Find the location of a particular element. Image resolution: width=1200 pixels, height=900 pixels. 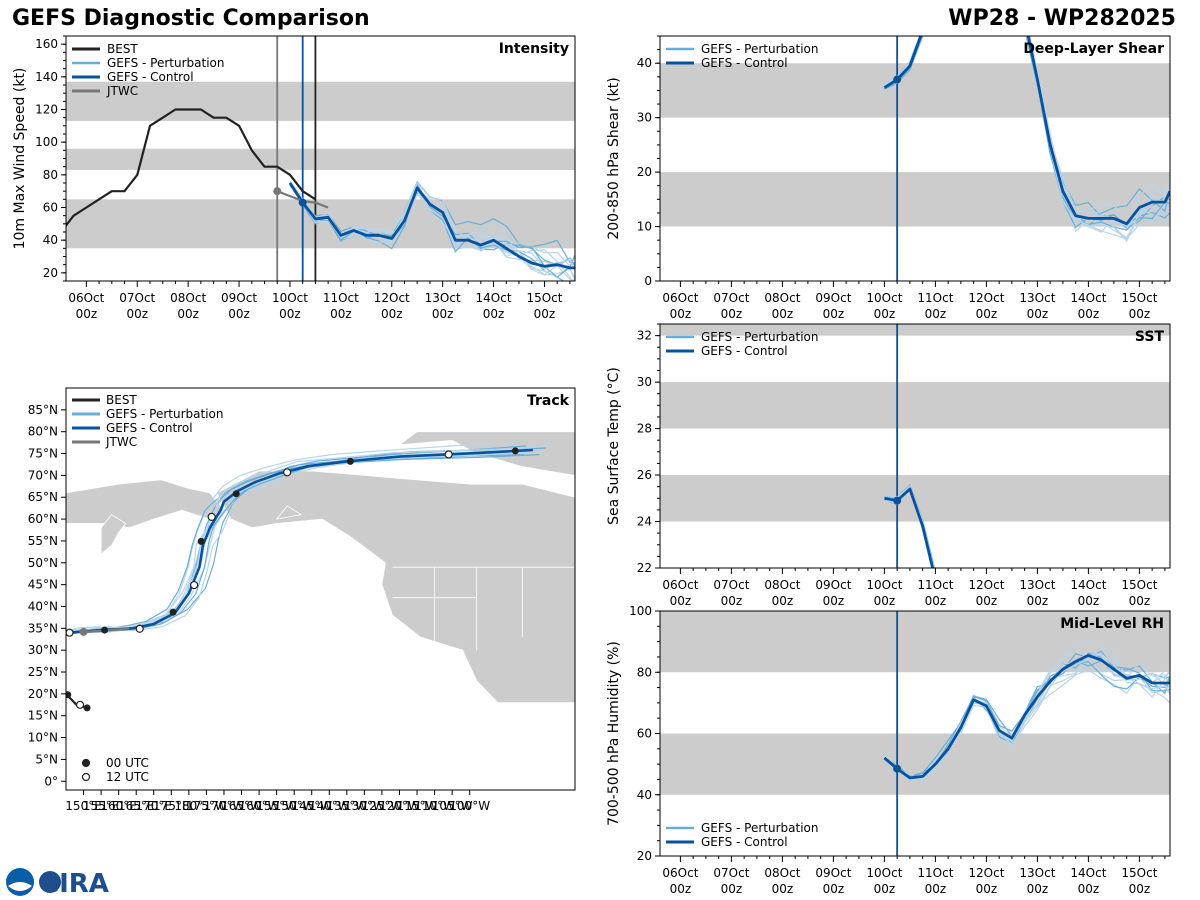

track-xtick-label: 125°W is located at coordinates (382, 806).